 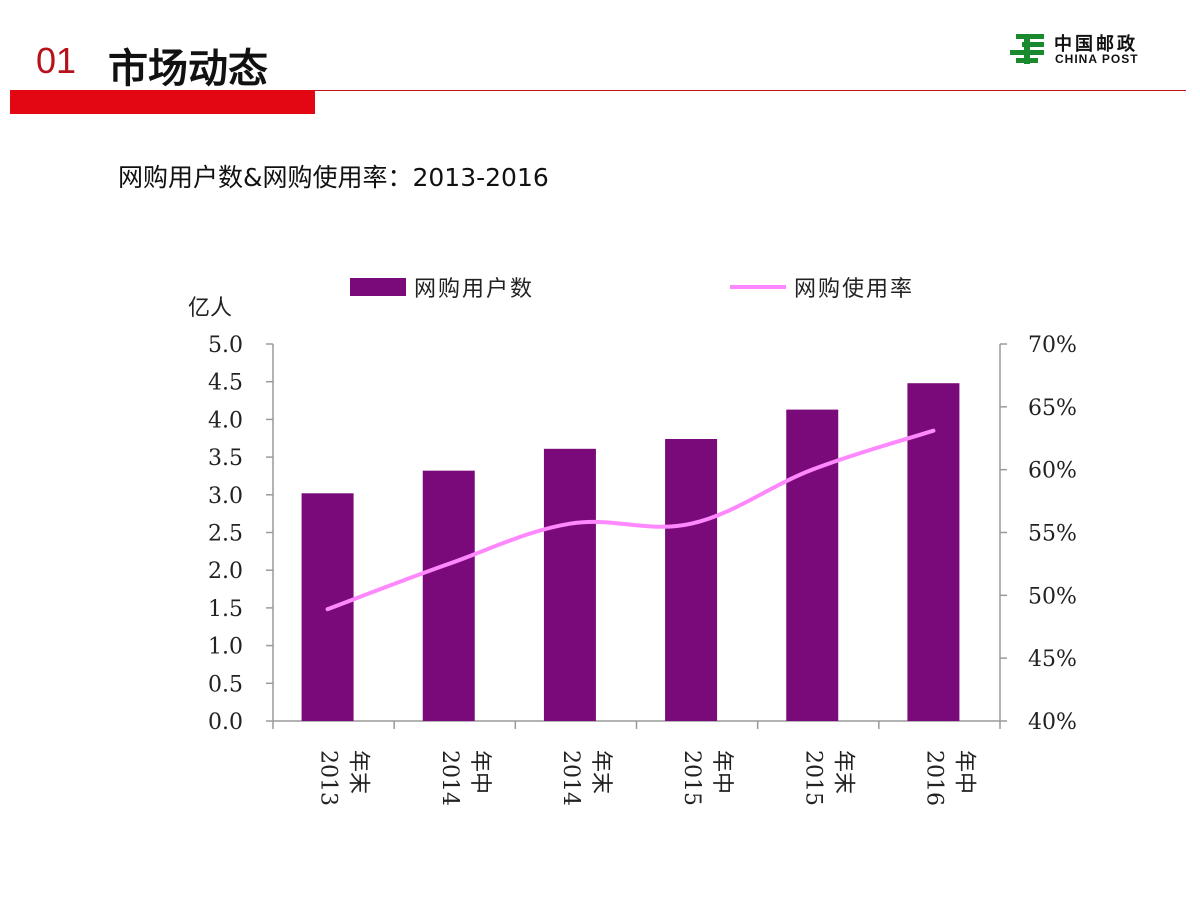 What do you see at coordinates (162, 102) in the screenshot?
I see `header-accent-bar` at bounding box center [162, 102].